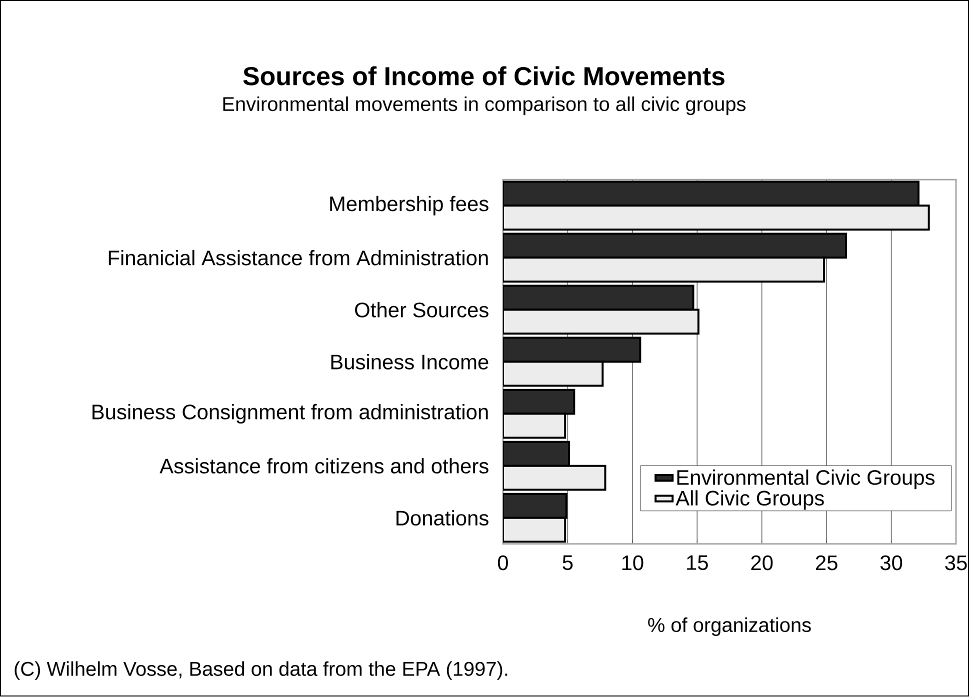 This screenshot has width=971, height=697. What do you see at coordinates (567, 563) in the screenshot?
I see `x-tick-label: 5` at bounding box center [567, 563].